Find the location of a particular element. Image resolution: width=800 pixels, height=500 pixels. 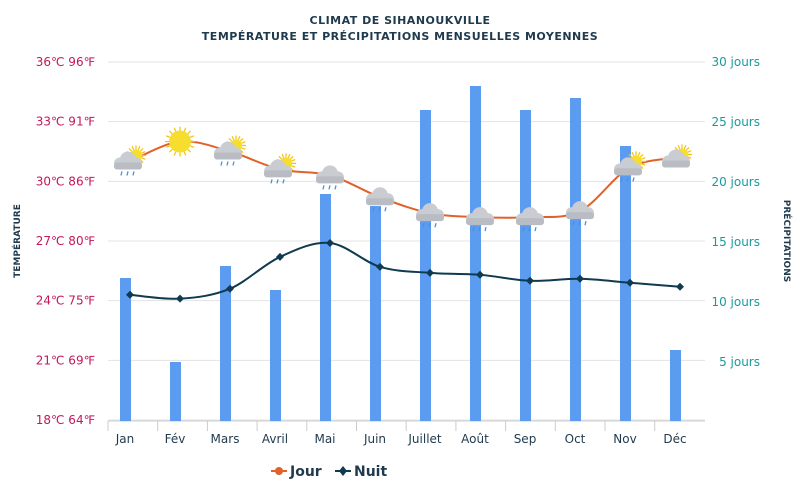

x-tick-label: Mai is located at coordinates (324, 439).